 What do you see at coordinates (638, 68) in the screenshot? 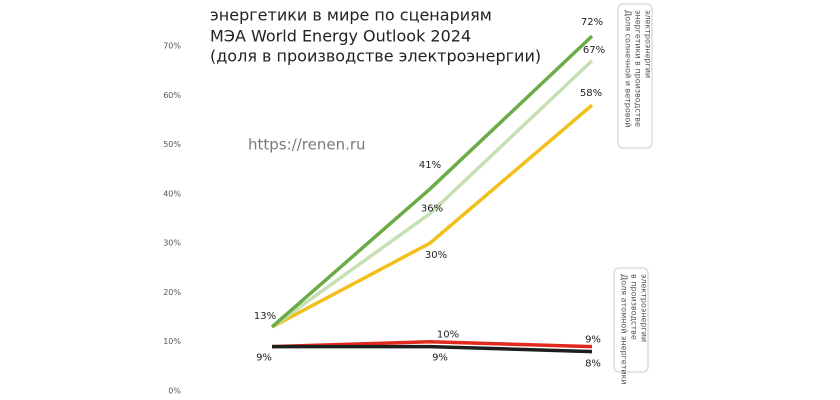
I see `annotation: энергетики в производстве` at bounding box center [638, 68].